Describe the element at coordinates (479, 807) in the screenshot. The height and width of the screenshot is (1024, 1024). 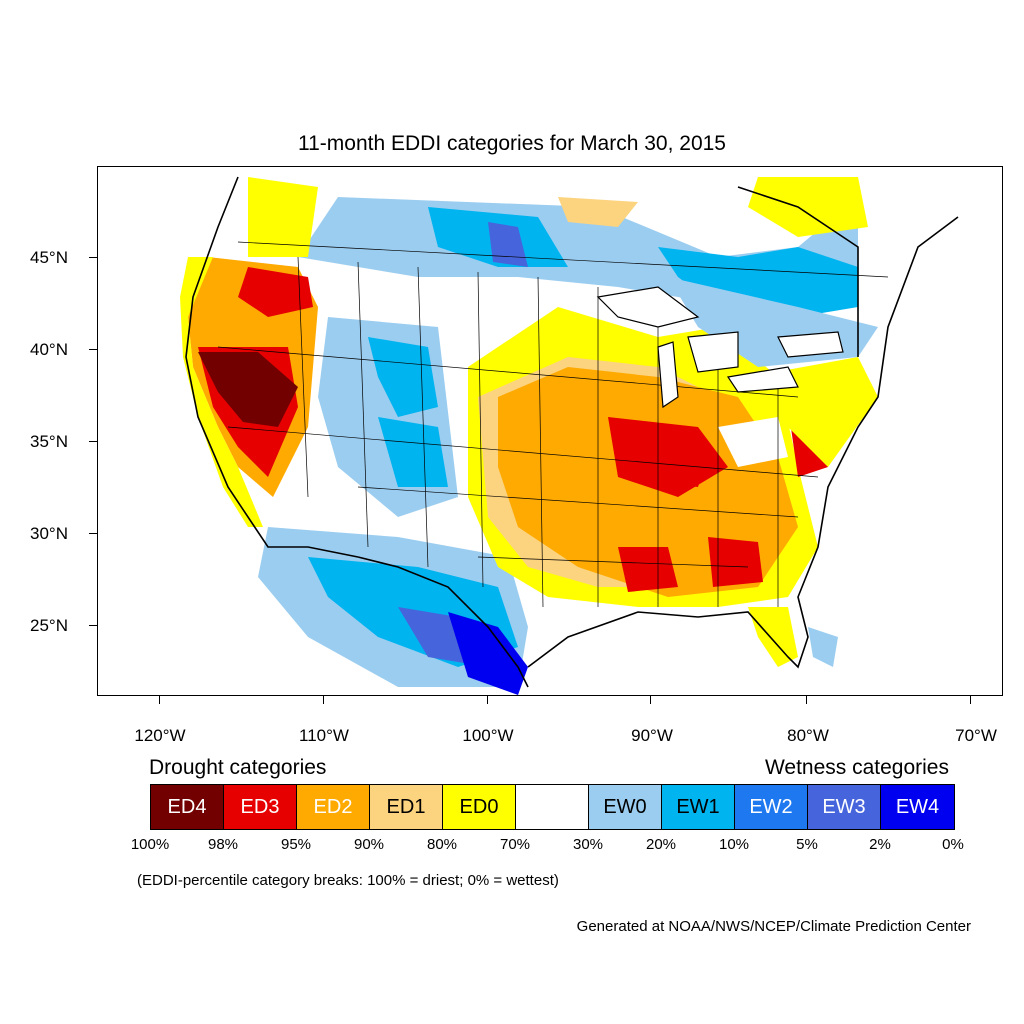
I see `legend-cell-ed0: ED0` at that location.